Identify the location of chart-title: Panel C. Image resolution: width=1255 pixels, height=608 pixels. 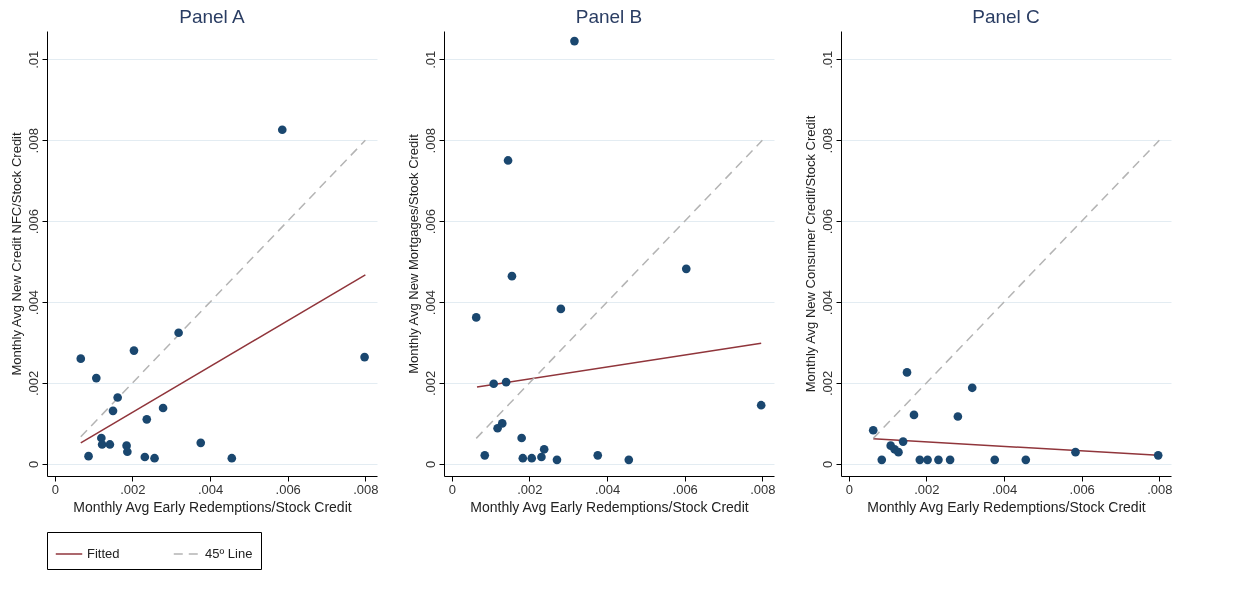
(1006, 16).